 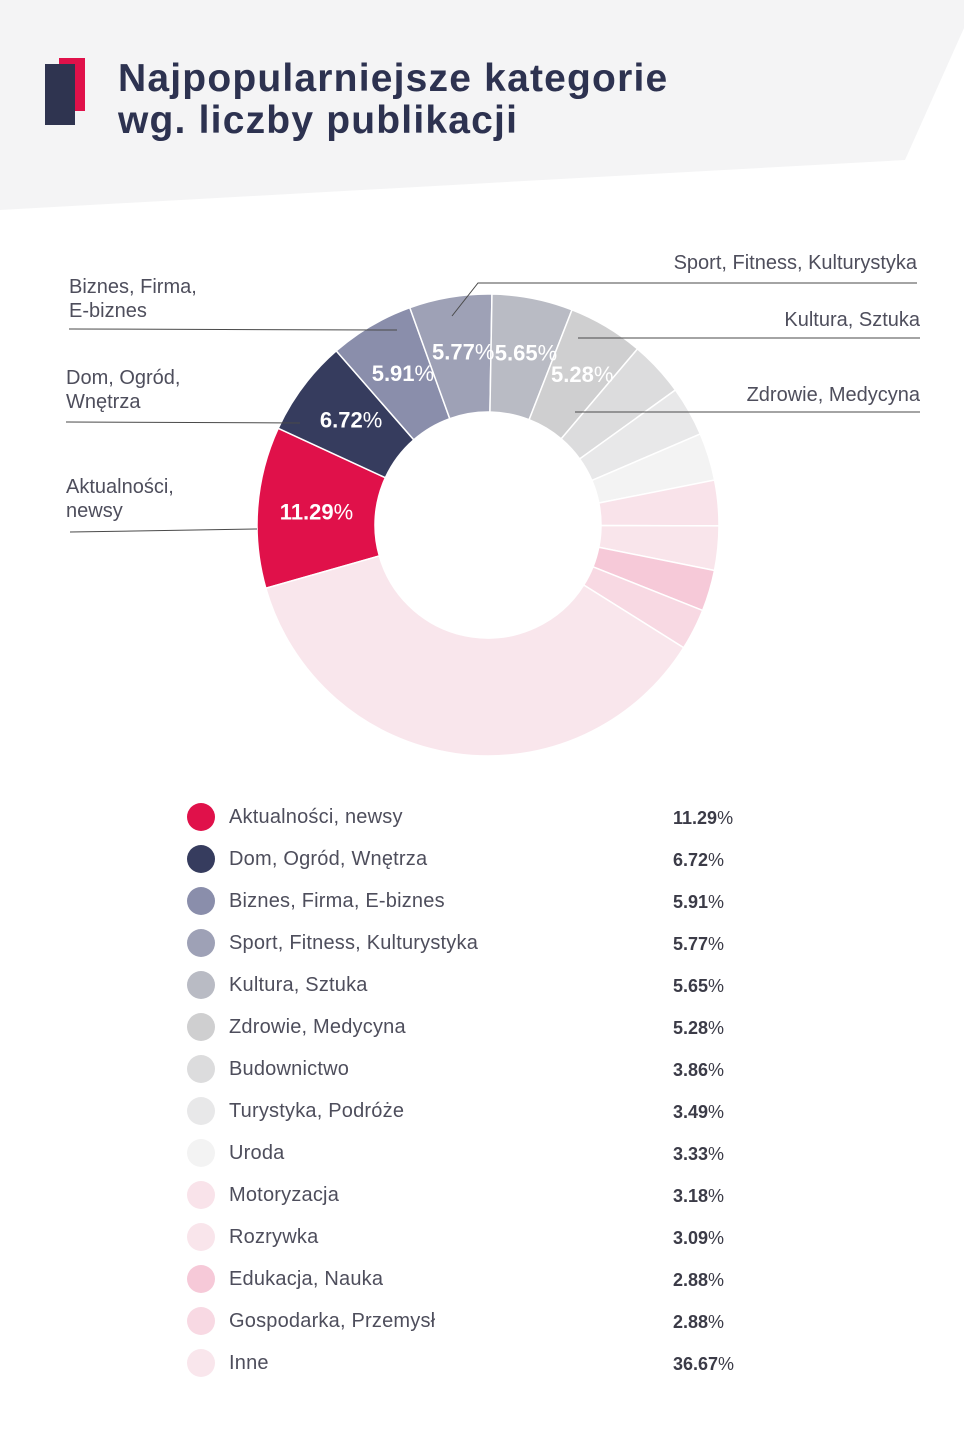 What do you see at coordinates (317, 1111) in the screenshot?
I see `legend-label: Turystyka, Podróże` at bounding box center [317, 1111].